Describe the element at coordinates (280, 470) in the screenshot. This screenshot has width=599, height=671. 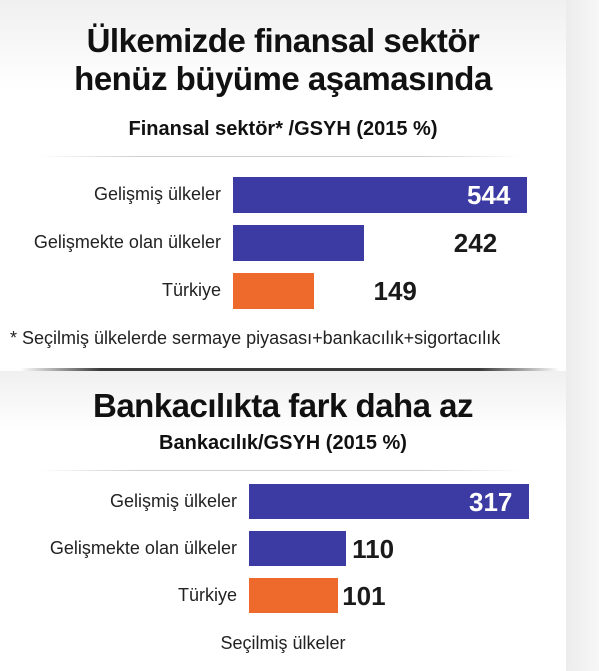
I see `chart2-subtitle-divider` at that location.